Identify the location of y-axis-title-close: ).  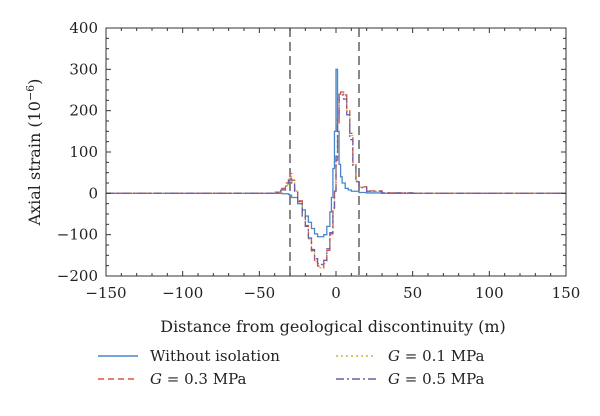
(34, 82).